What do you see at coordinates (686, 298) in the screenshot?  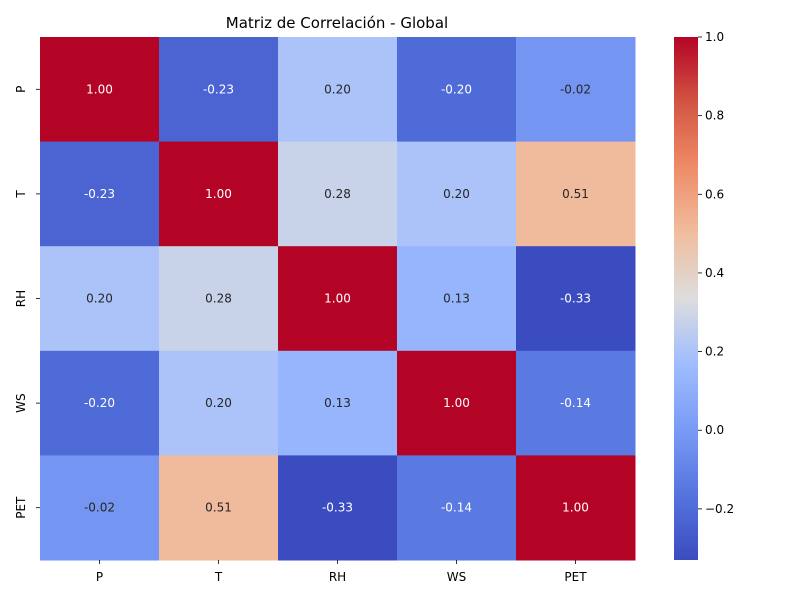 I see `colorbar-gradient` at bounding box center [686, 298].